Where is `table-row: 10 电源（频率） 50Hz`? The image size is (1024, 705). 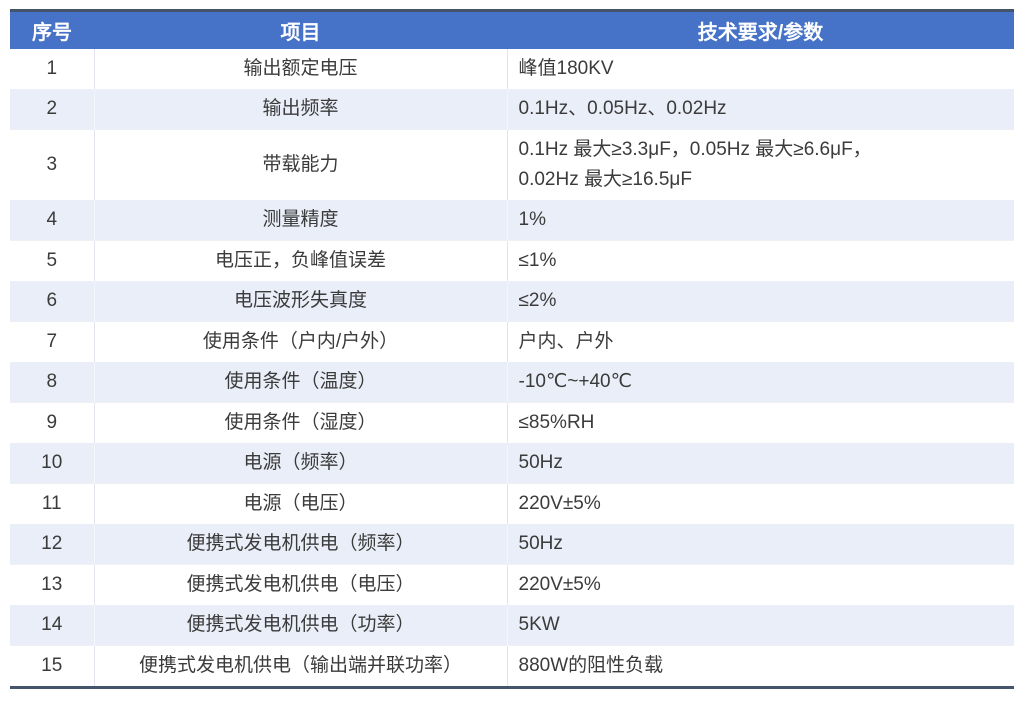
table-row: 10 电源（频率） 50Hz is located at coordinates (512, 462).